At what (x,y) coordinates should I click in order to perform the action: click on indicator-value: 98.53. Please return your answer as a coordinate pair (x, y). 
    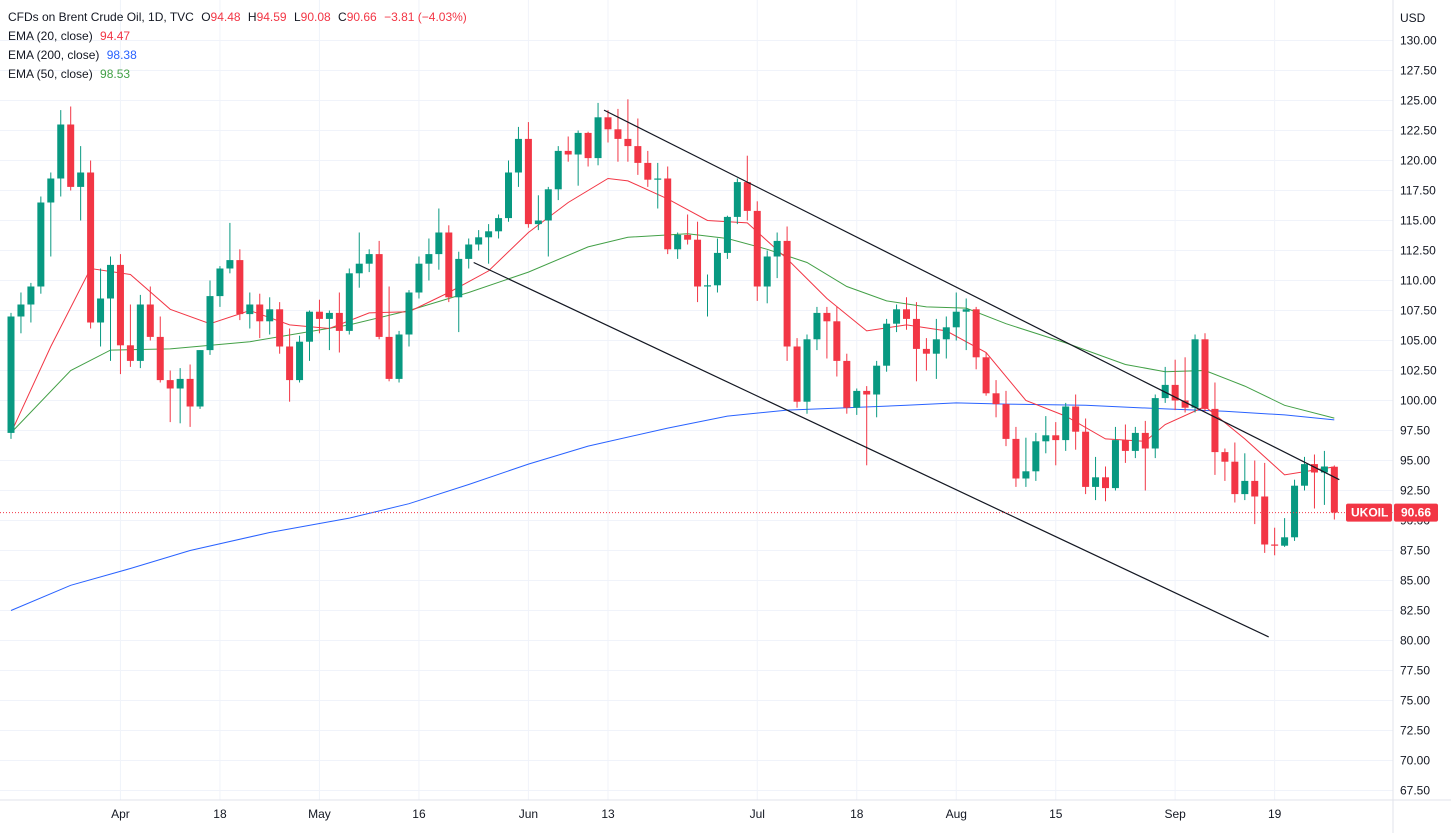
    Looking at the image, I should click on (115, 74).